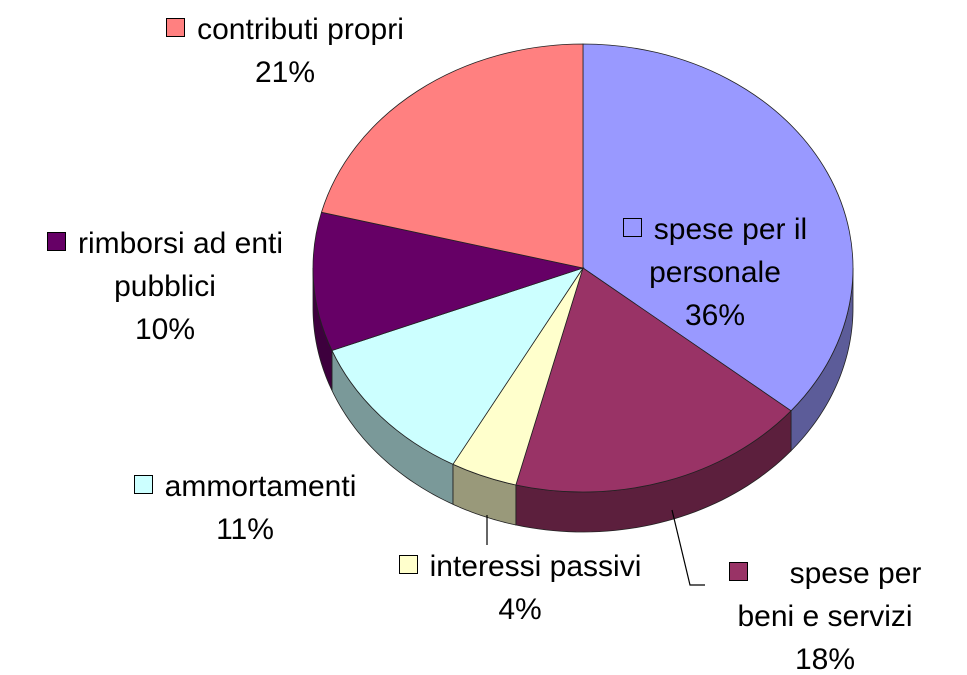  What do you see at coordinates (715, 315) in the screenshot?
I see `value-label: 36%` at bounding box center [715, 315].